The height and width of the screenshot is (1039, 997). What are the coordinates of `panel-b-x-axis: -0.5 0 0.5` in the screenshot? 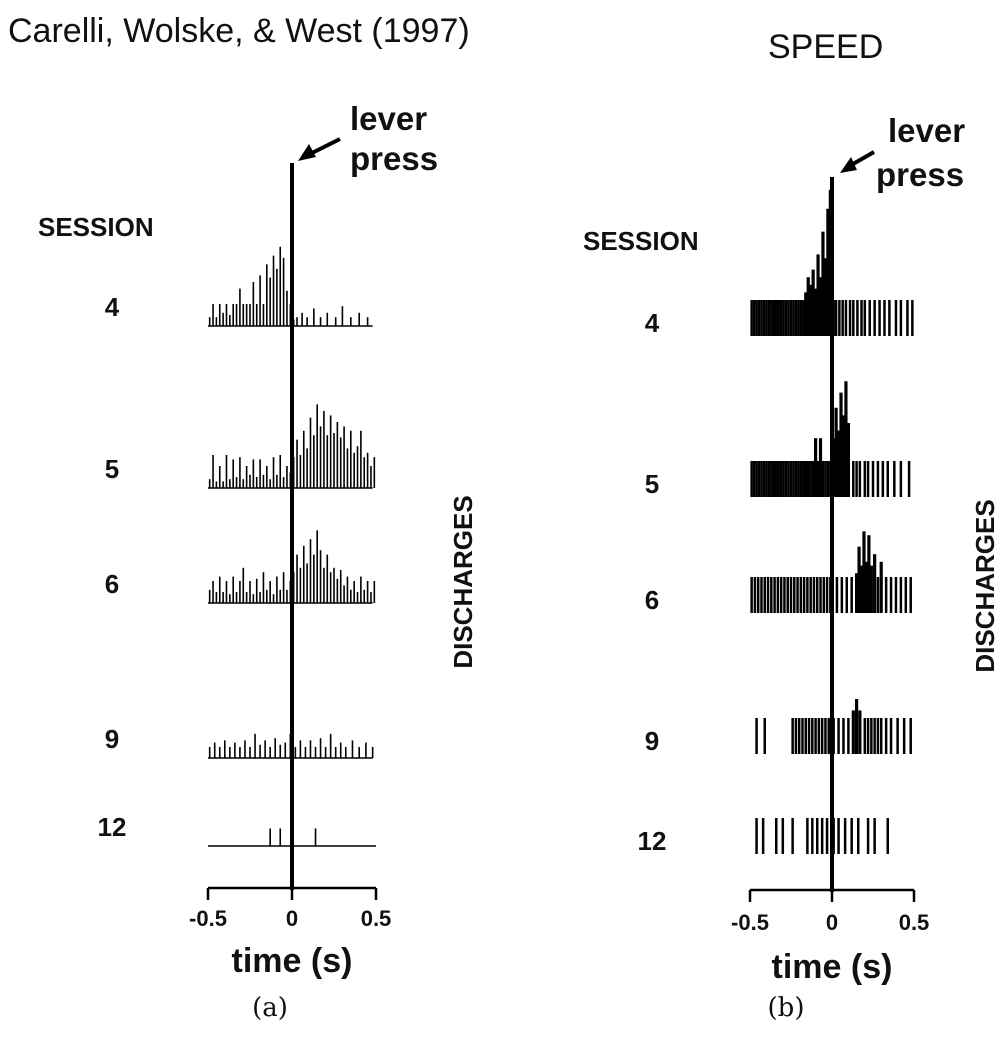 It's located at (830, 911).